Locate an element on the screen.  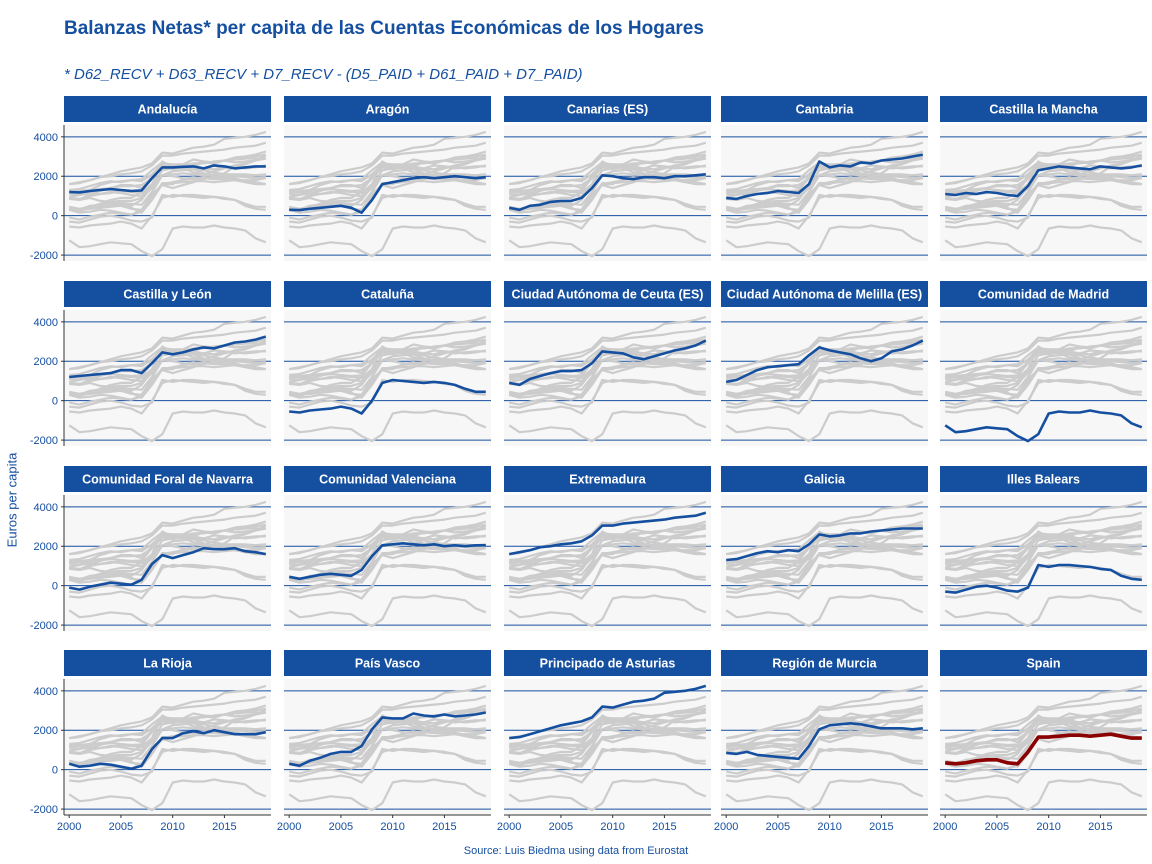
facet-panel: Andalucía -2000 0 2000 4000 is located at coordinates (150, 179).